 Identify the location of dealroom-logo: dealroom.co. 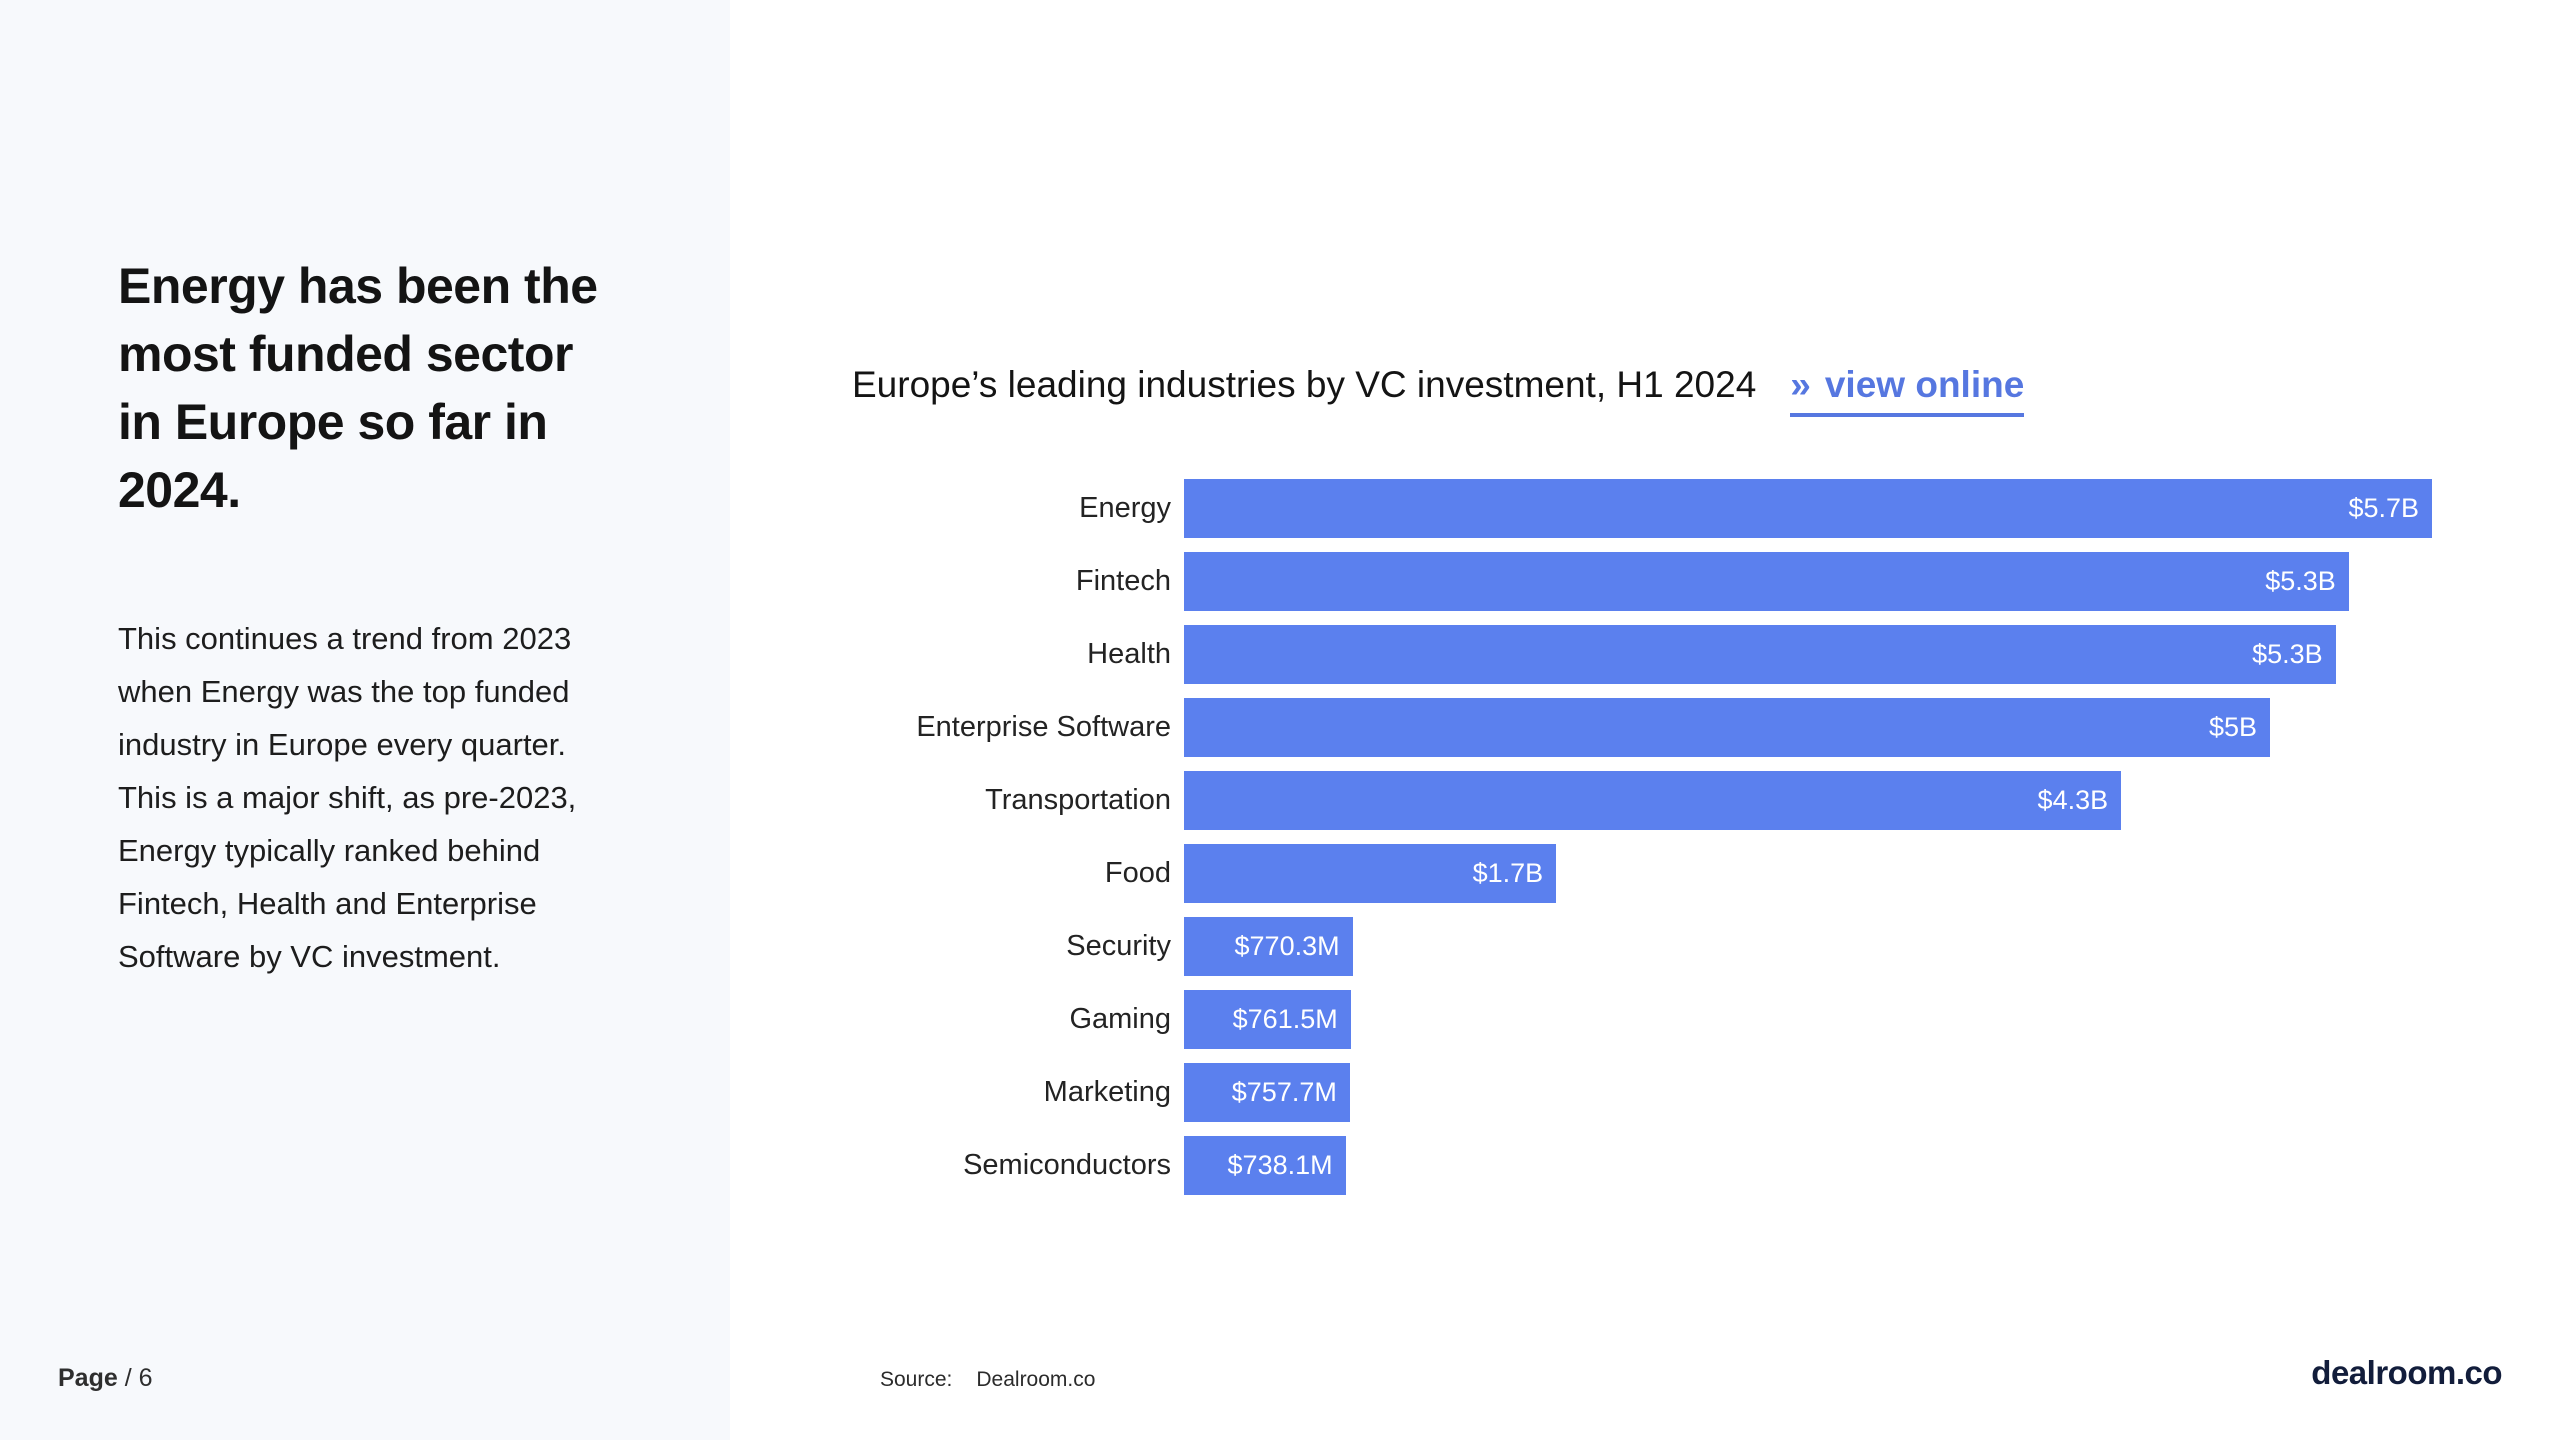
(2406, 1372).